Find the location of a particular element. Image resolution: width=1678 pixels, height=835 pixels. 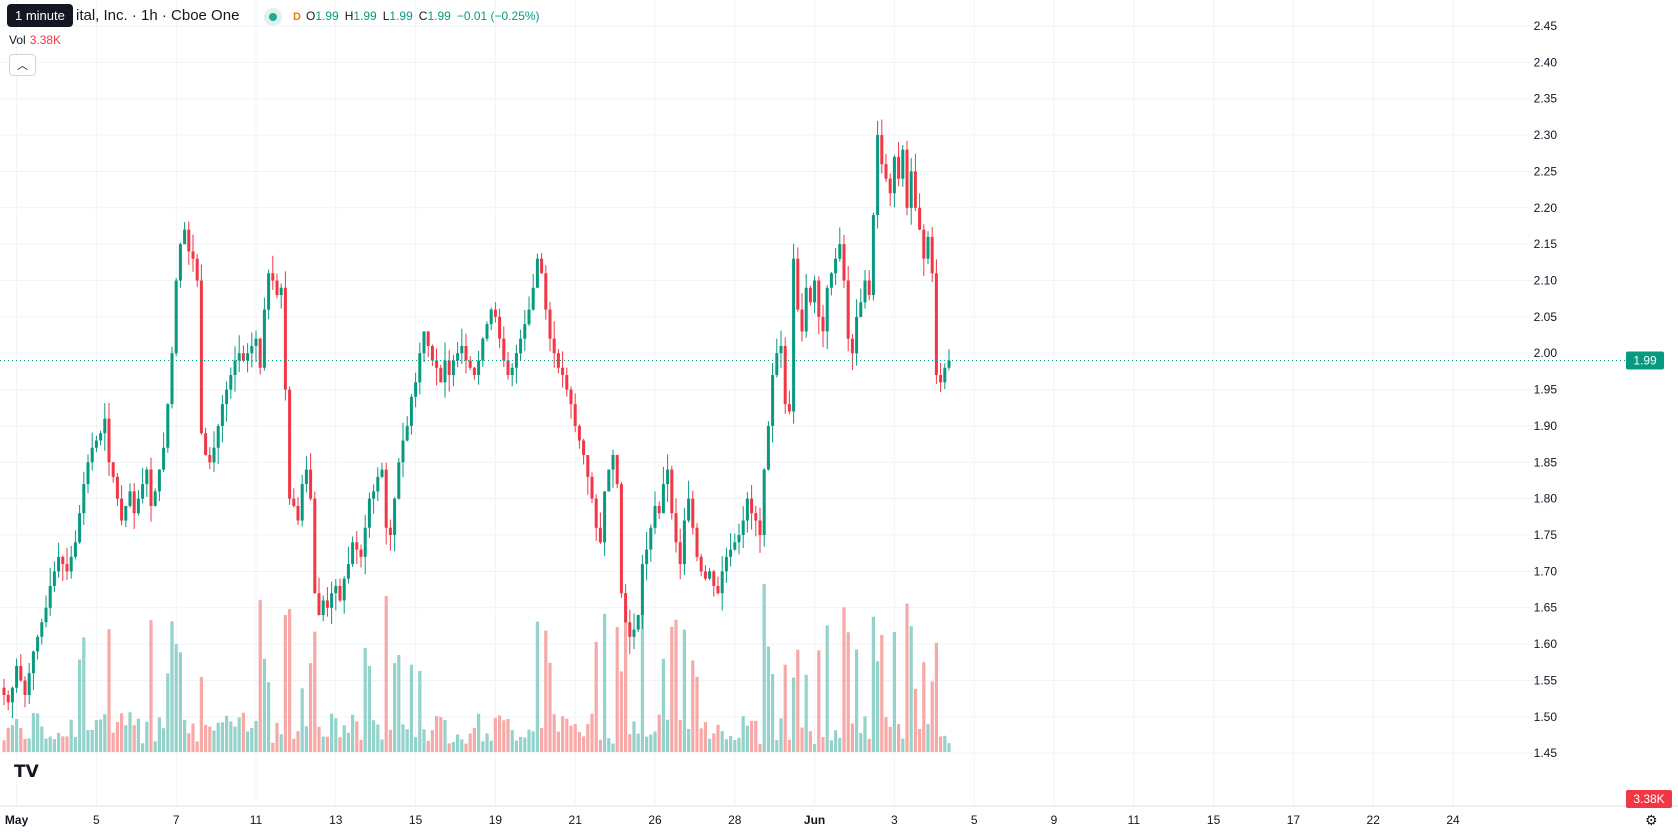

time-tick-label: May is located at coordinates (17, 820).